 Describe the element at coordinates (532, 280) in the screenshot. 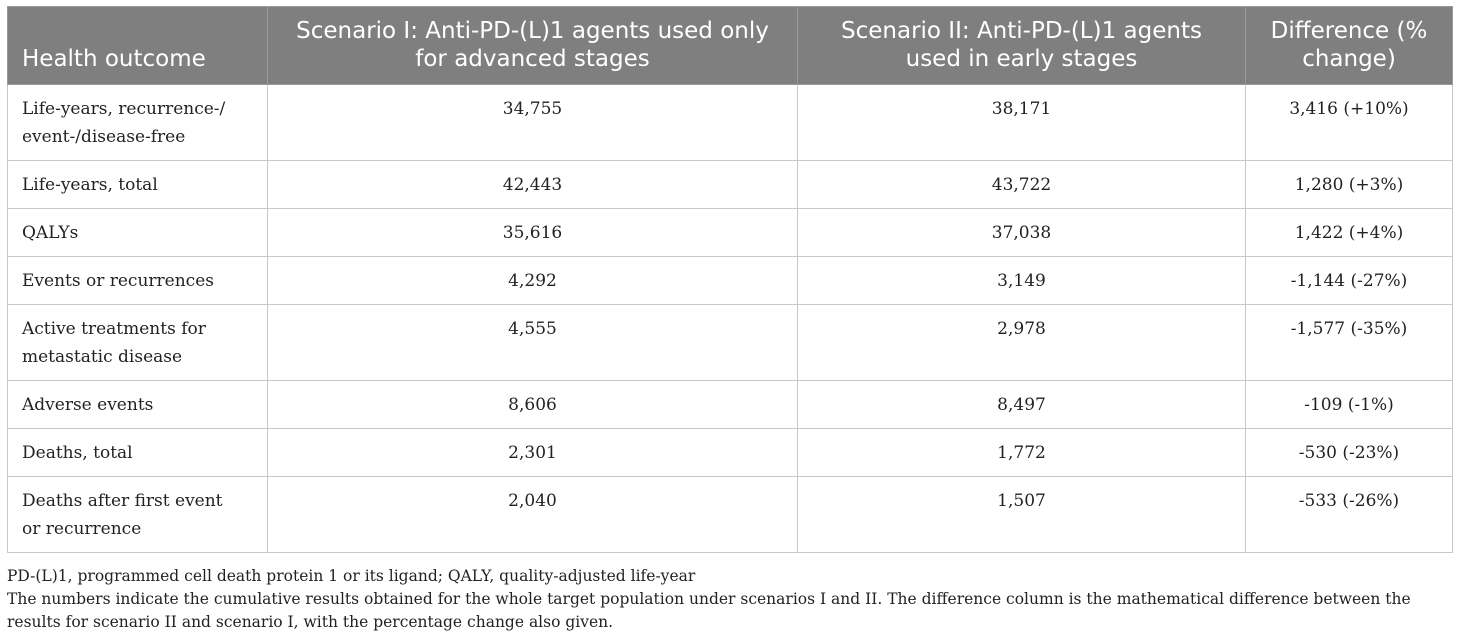

I see `cell-scenario-1: 4,292` at that location.